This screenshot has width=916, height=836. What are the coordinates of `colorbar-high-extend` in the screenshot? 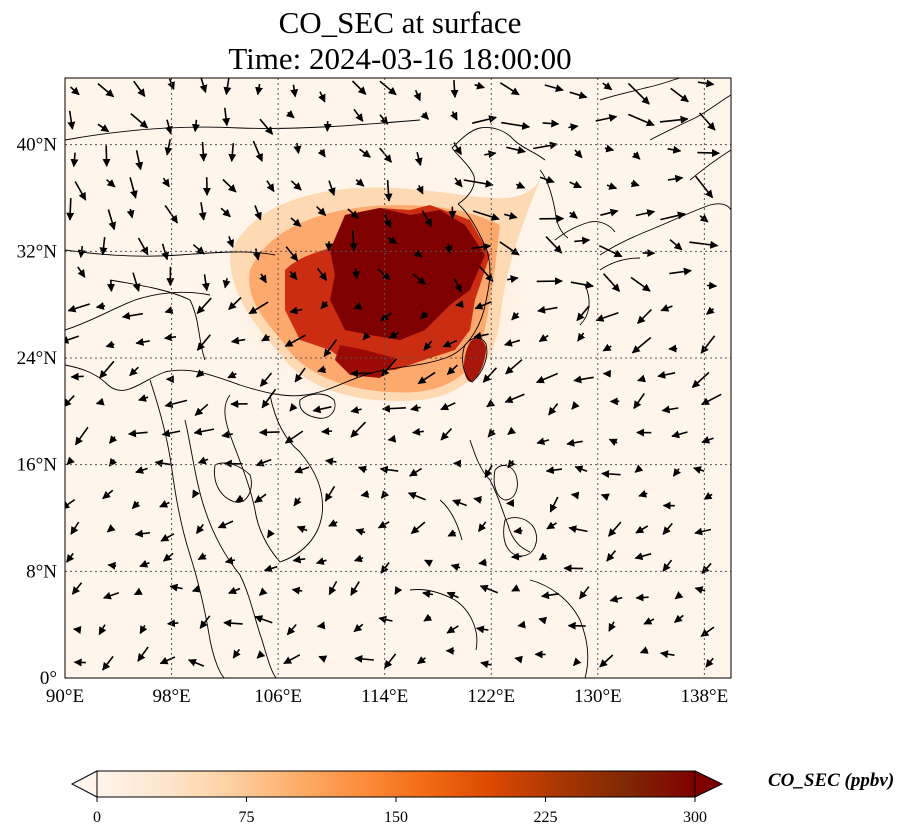 It's located at (709, 784).